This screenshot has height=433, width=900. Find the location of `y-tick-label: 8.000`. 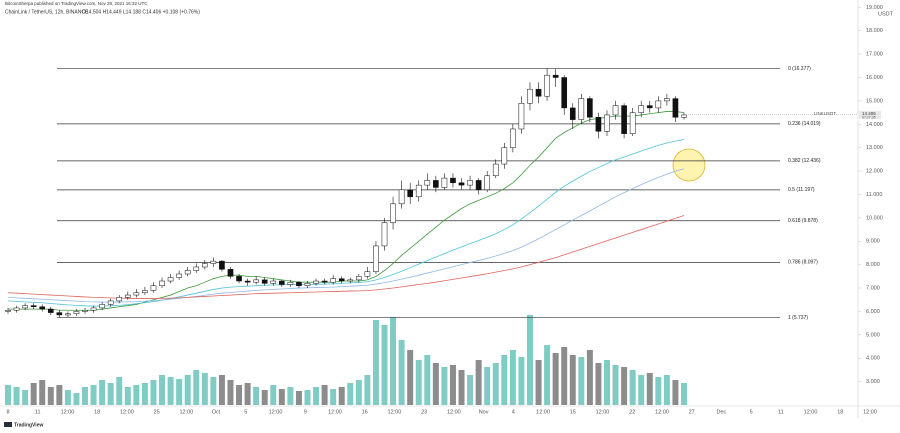

y-tick-label: 8.000 is located at coordinates (873, 265).